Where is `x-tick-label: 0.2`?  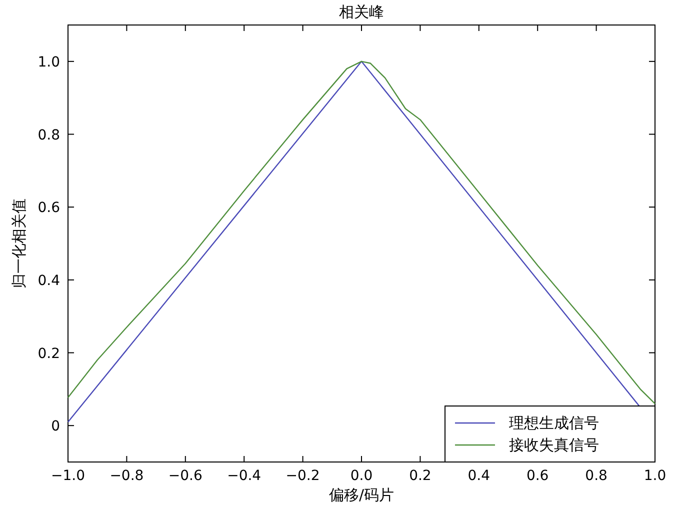 x-tick-label: 0.2 is located at coordinates (420, 476).